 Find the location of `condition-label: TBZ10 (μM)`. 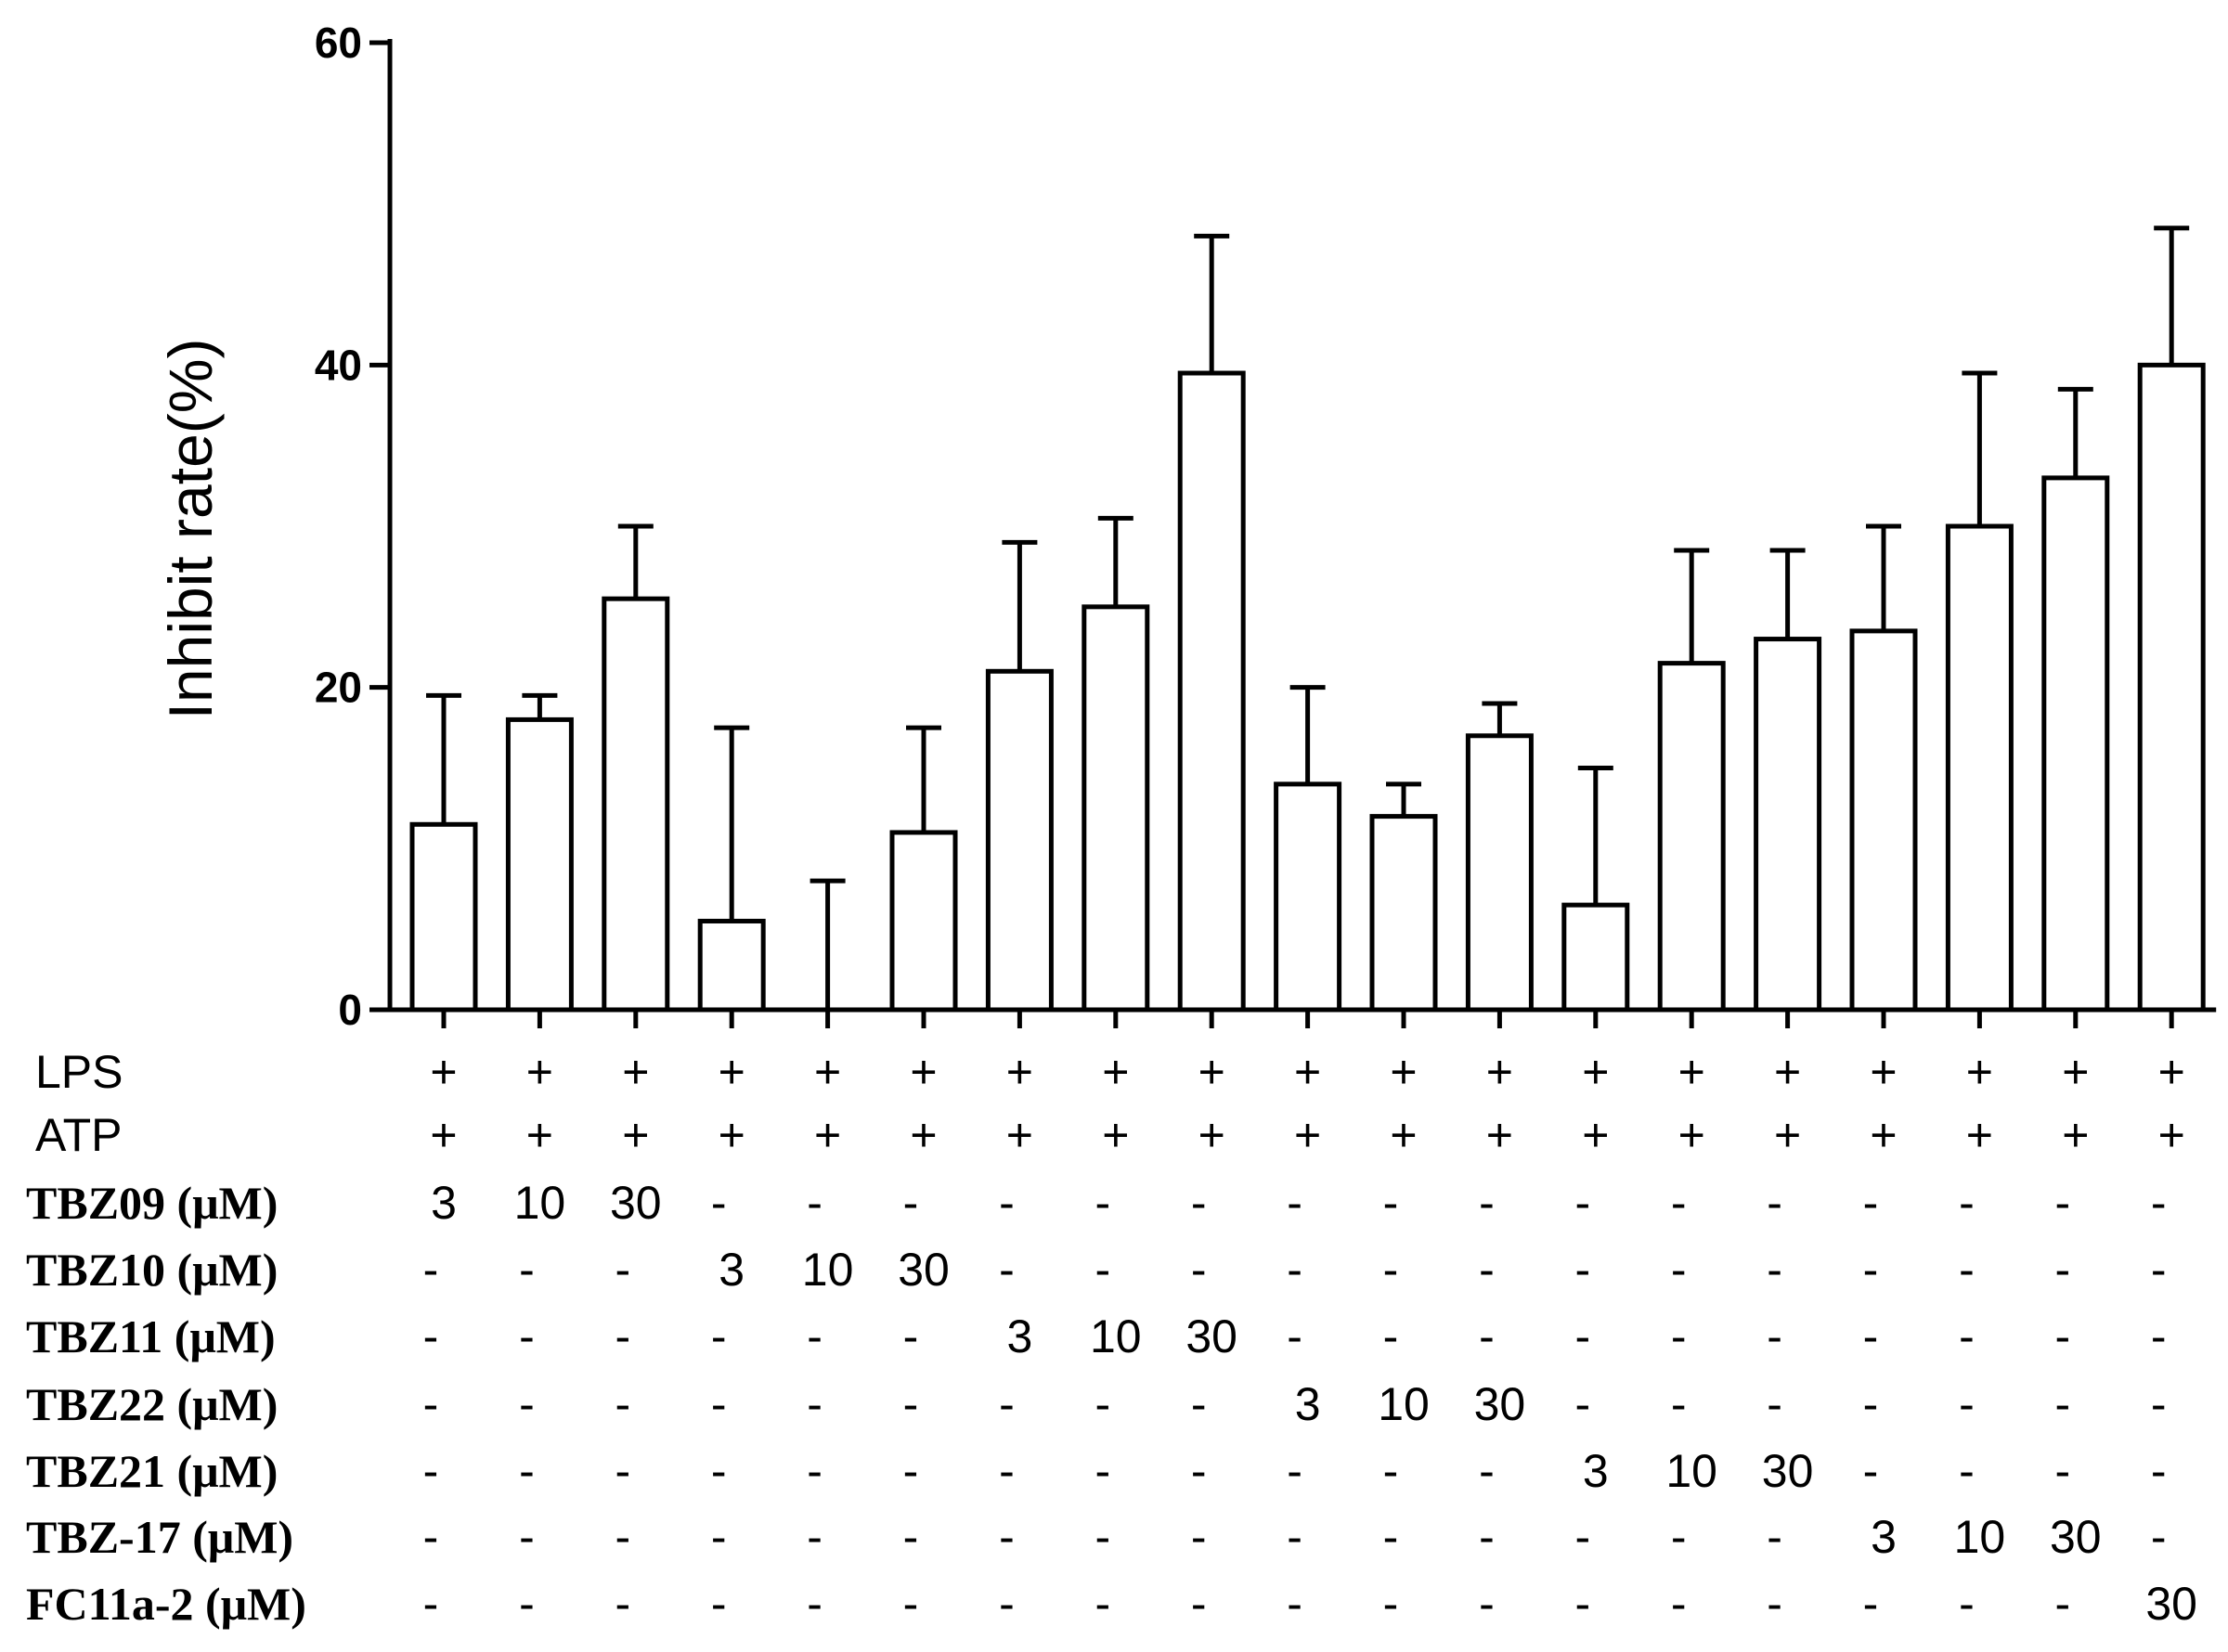

condition-label: TBZ10 (μM) is located at coordinates (152, 1270).